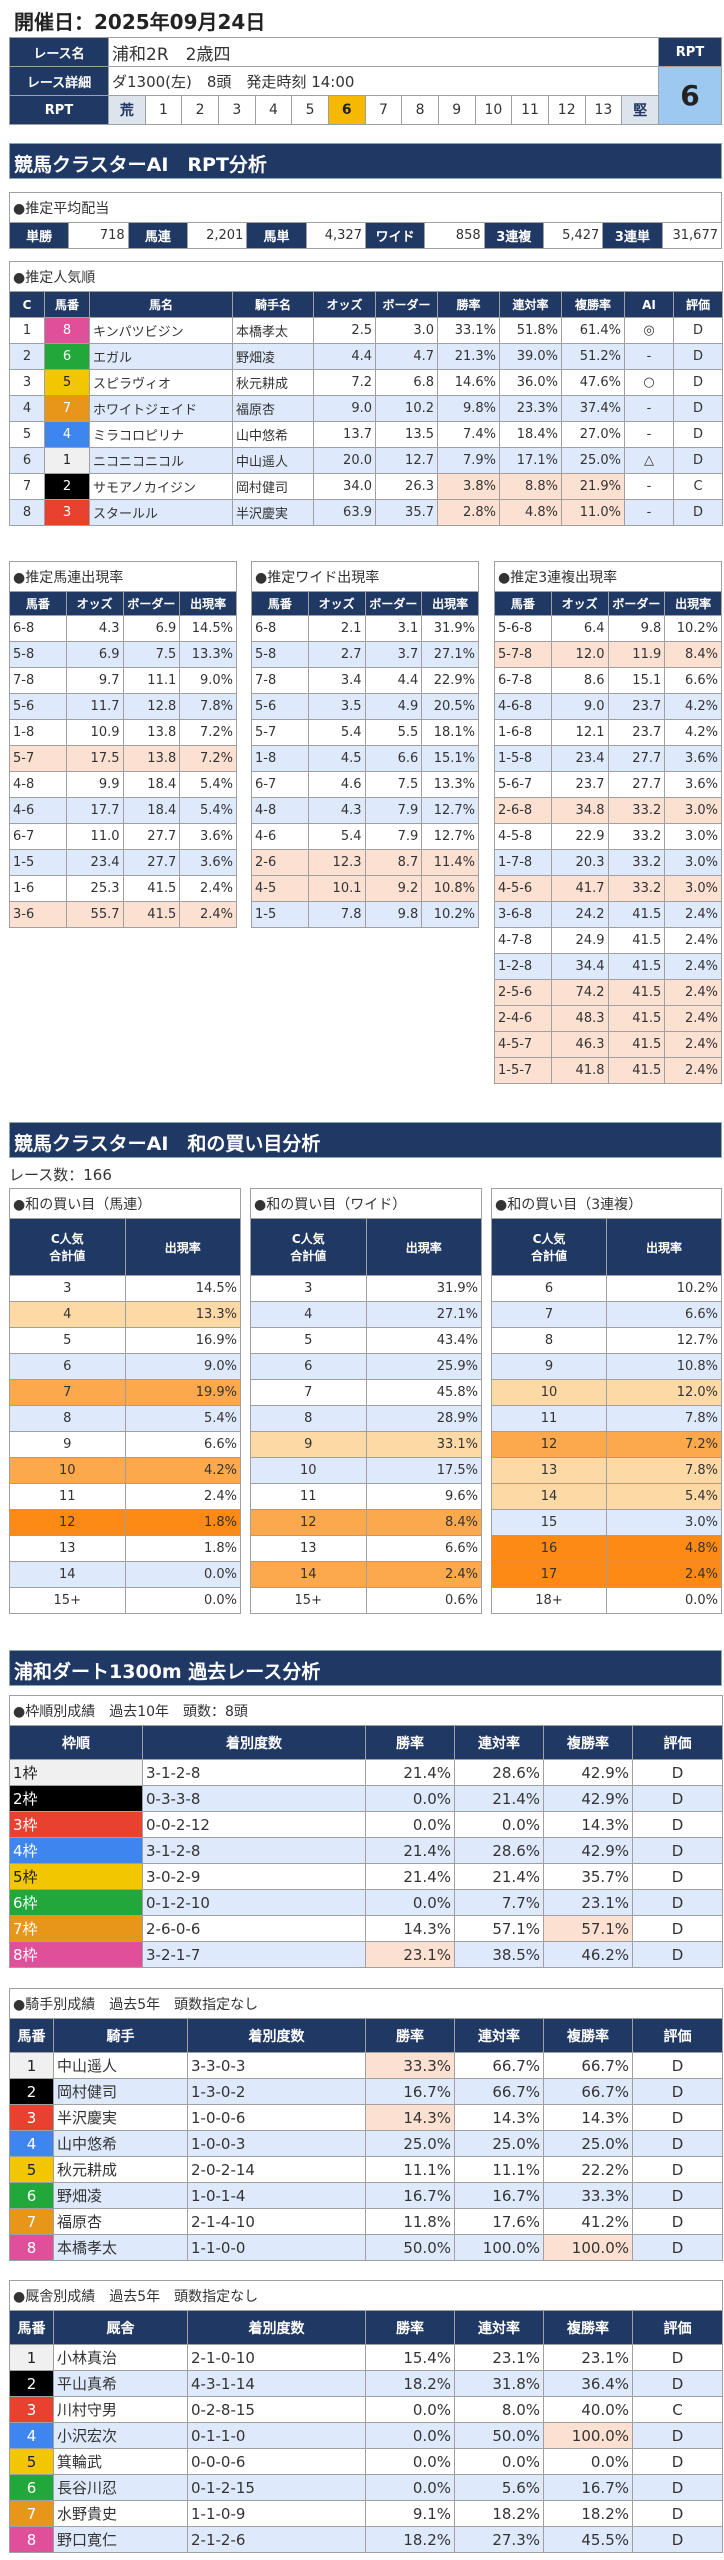  I want to click on column-header: 勝率, so click(468, 304).